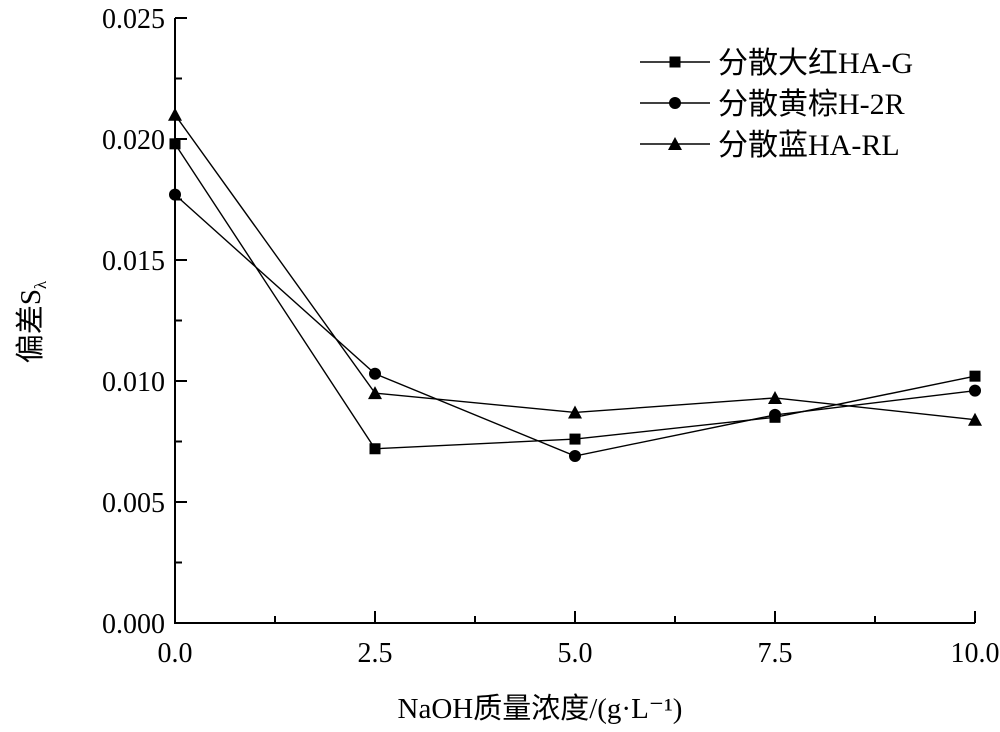  I want to click on y-axis-label-group: 偏差Sλ, so click(32, 321).